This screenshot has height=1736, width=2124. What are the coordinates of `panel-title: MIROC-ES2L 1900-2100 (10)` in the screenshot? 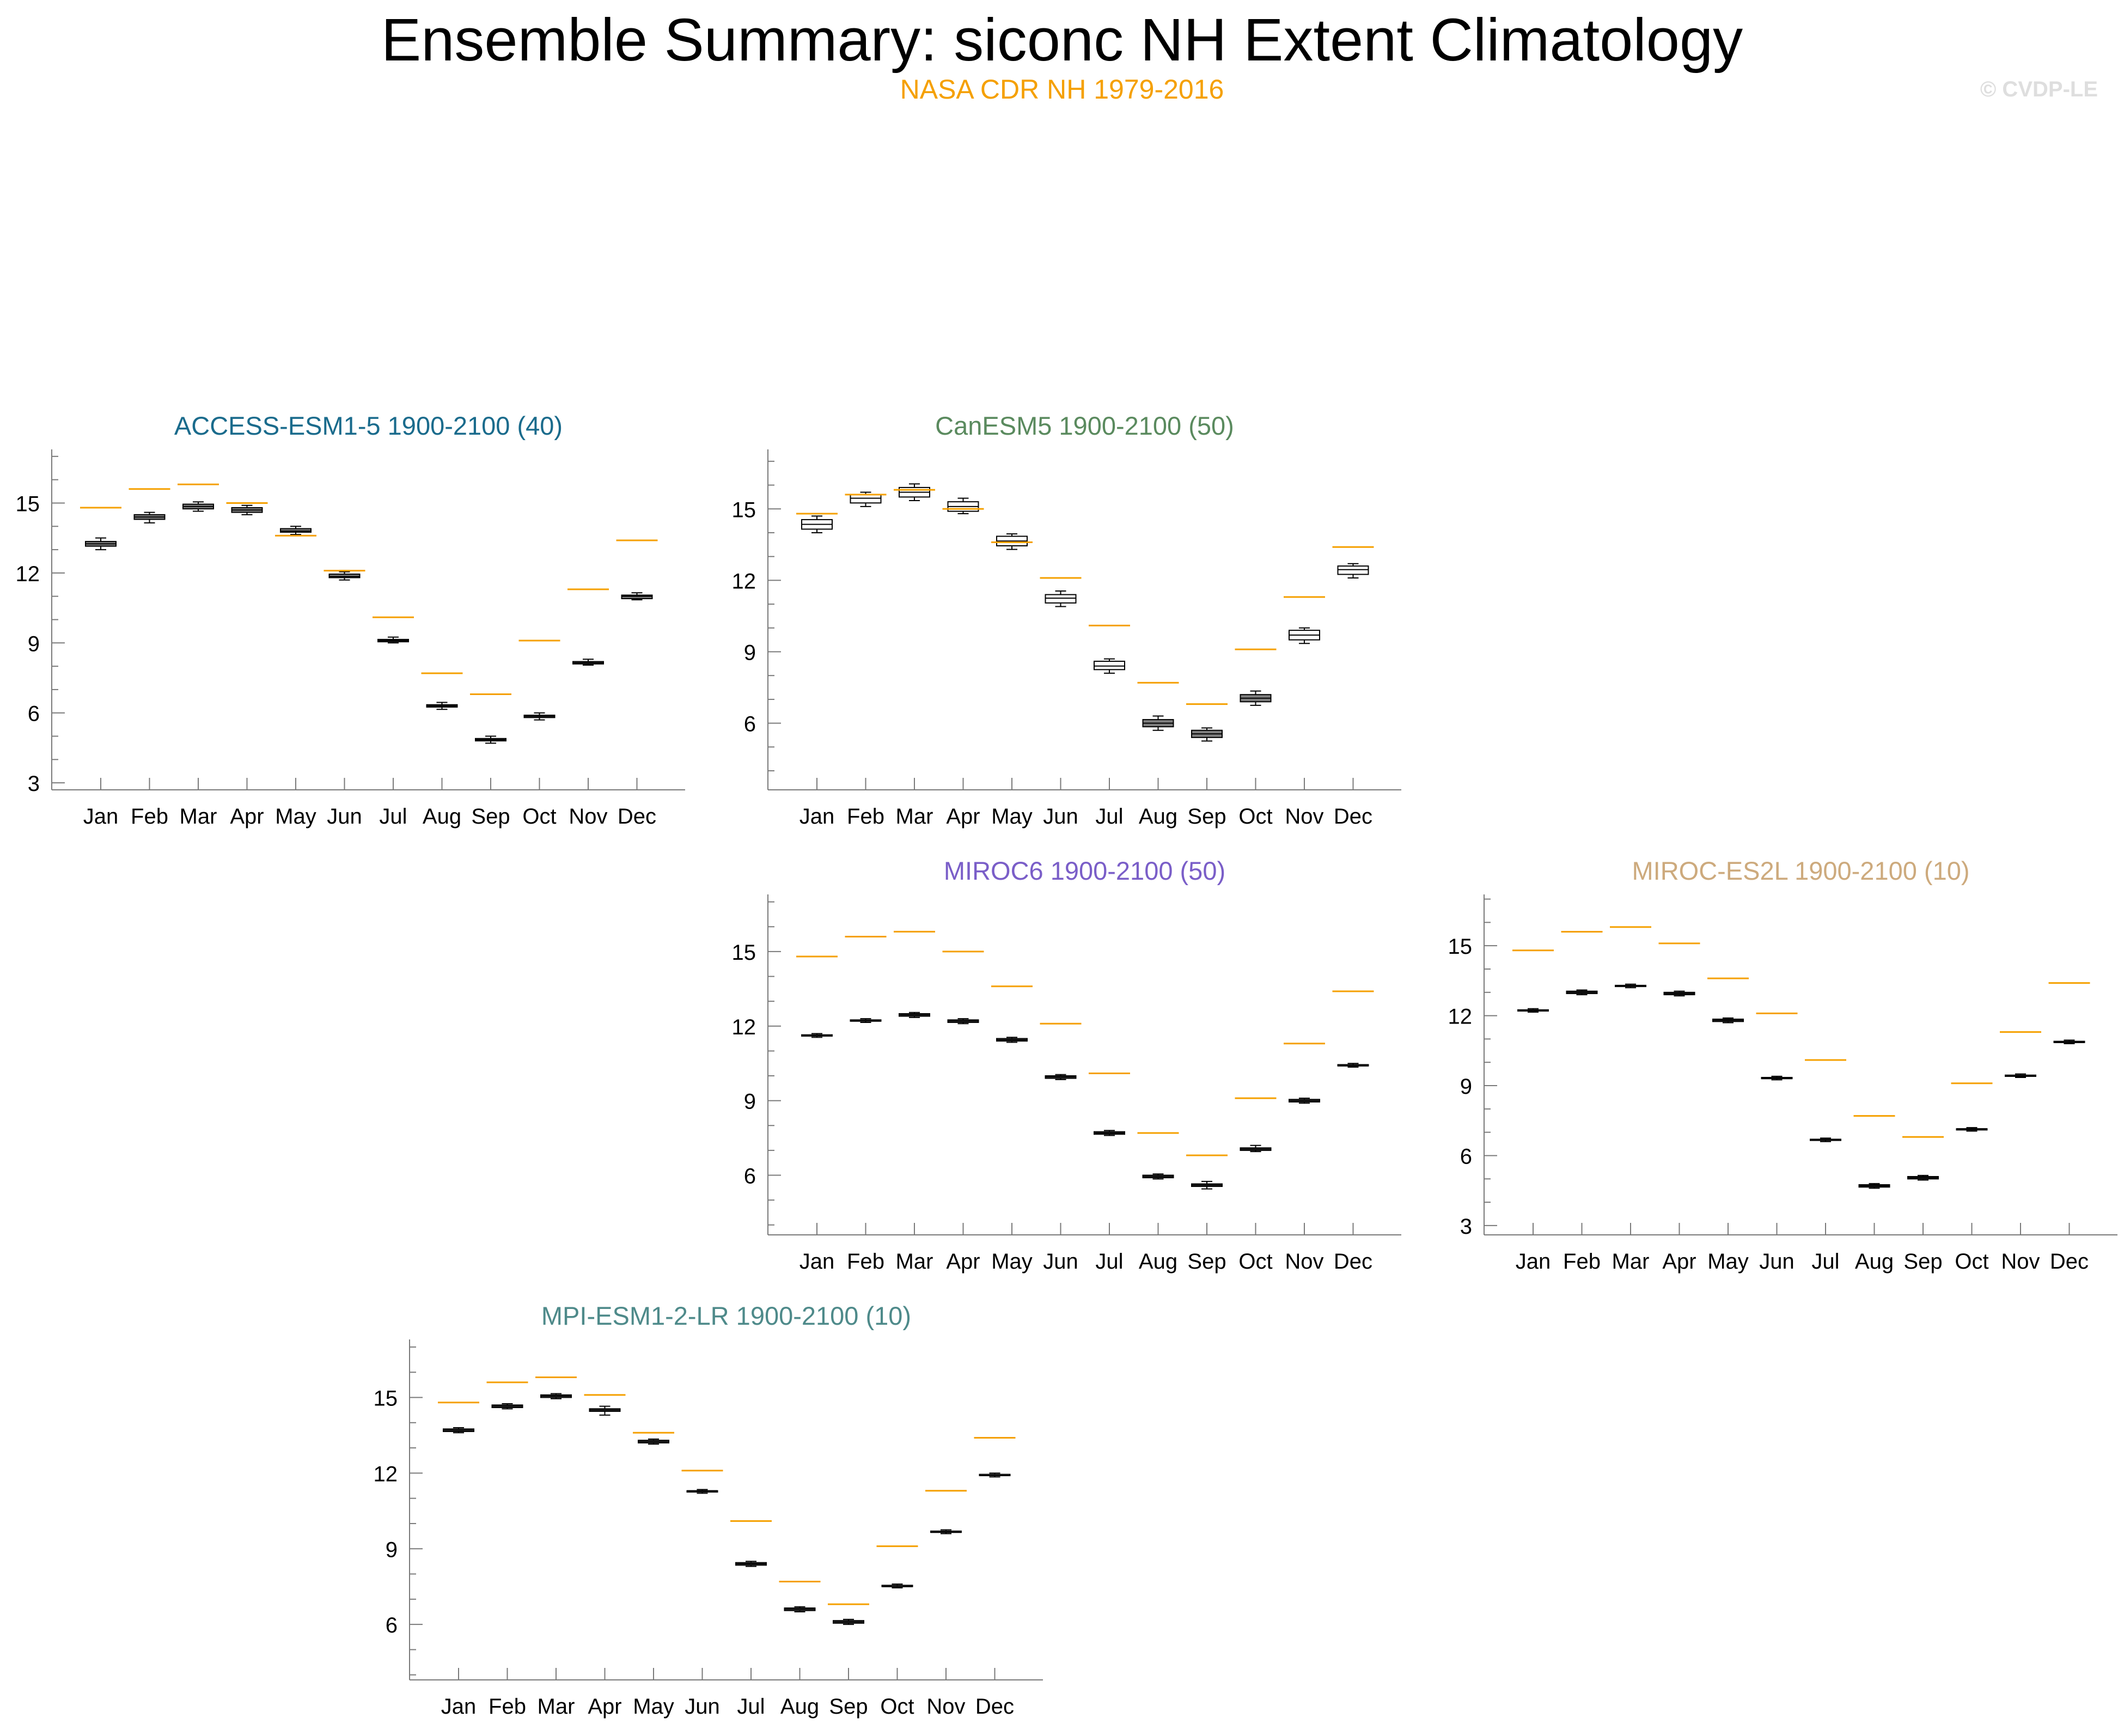 It's located at (1801, 870).